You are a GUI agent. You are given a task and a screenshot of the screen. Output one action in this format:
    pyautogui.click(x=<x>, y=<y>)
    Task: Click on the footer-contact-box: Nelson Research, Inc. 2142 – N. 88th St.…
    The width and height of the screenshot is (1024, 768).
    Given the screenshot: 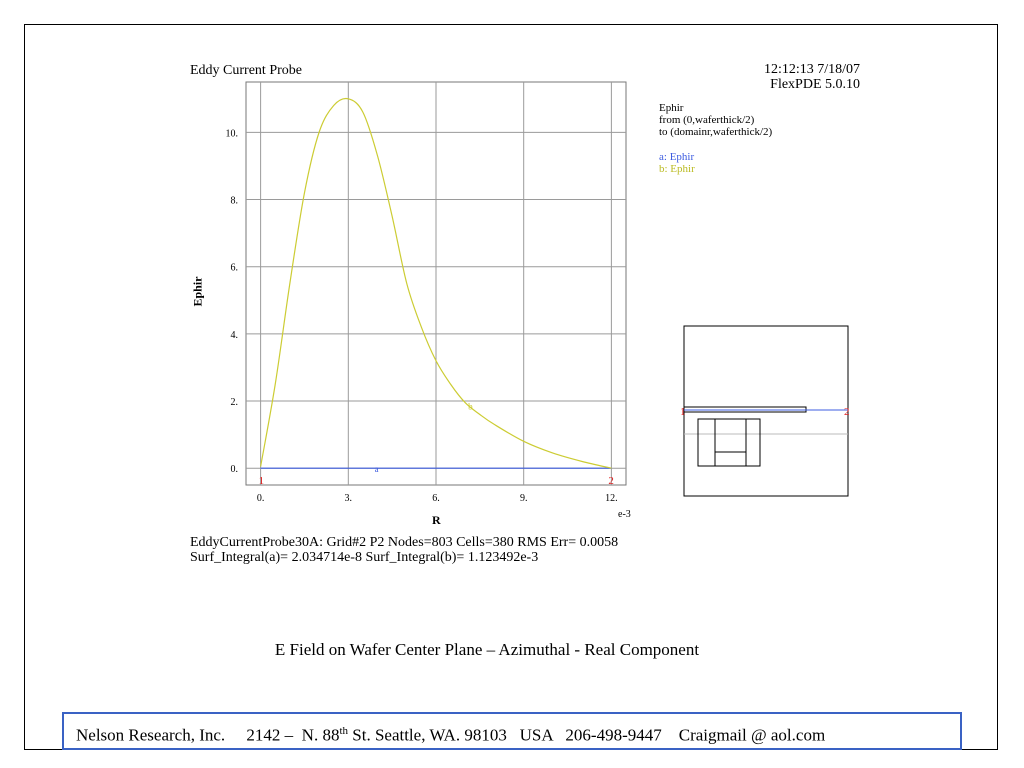 What is the action you would take?
    pyautogui.click(x=512, y=731)
    